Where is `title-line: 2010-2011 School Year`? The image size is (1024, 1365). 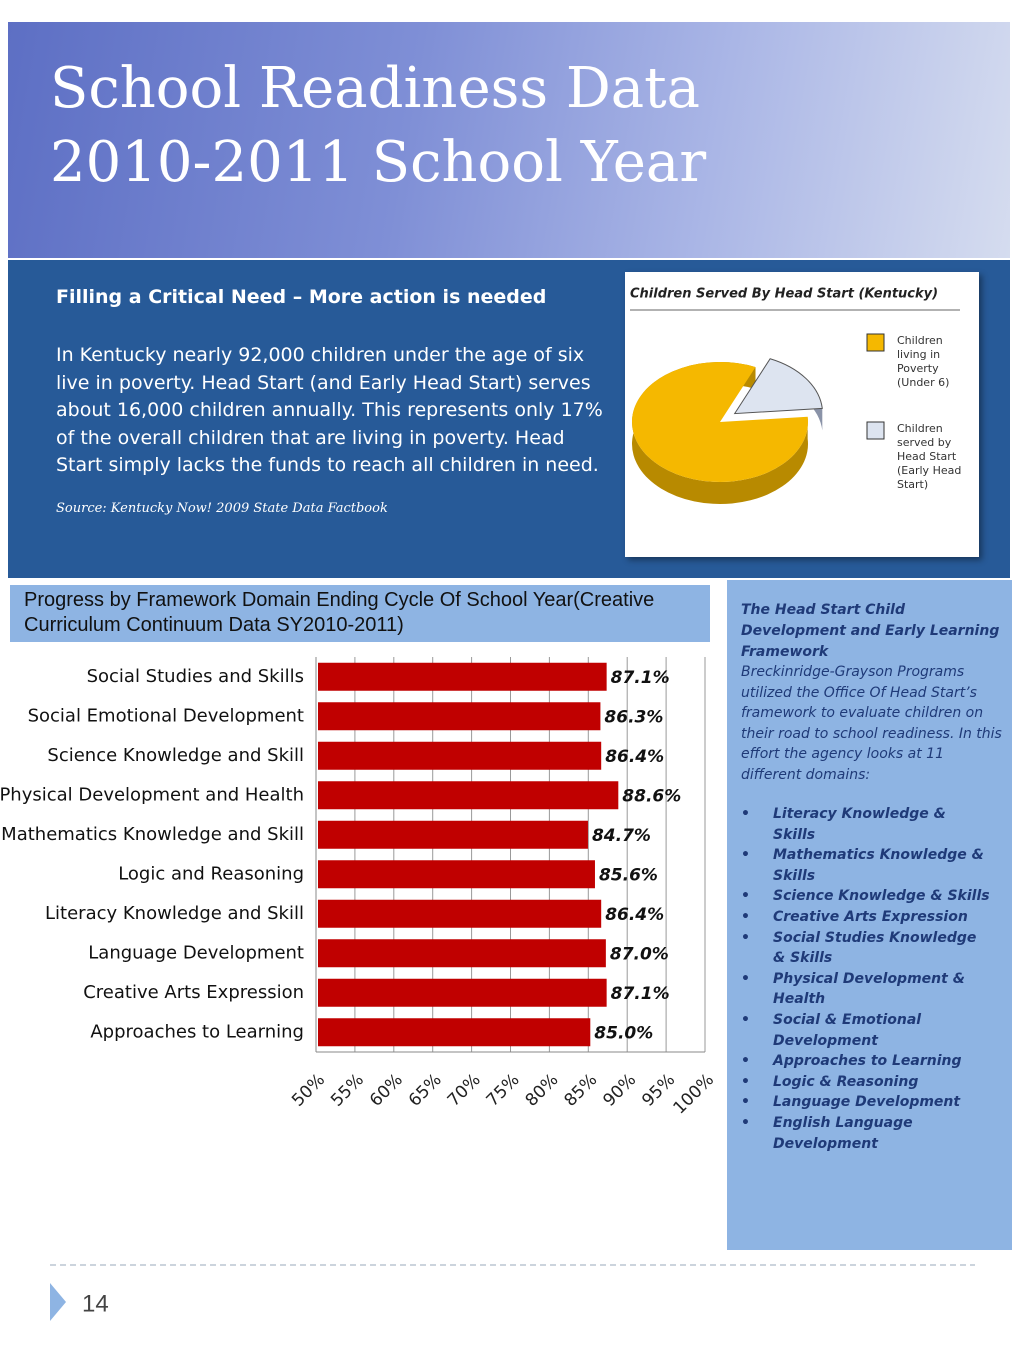 title-line: 2010-2011 School Year is located at coordinates (378, 162).